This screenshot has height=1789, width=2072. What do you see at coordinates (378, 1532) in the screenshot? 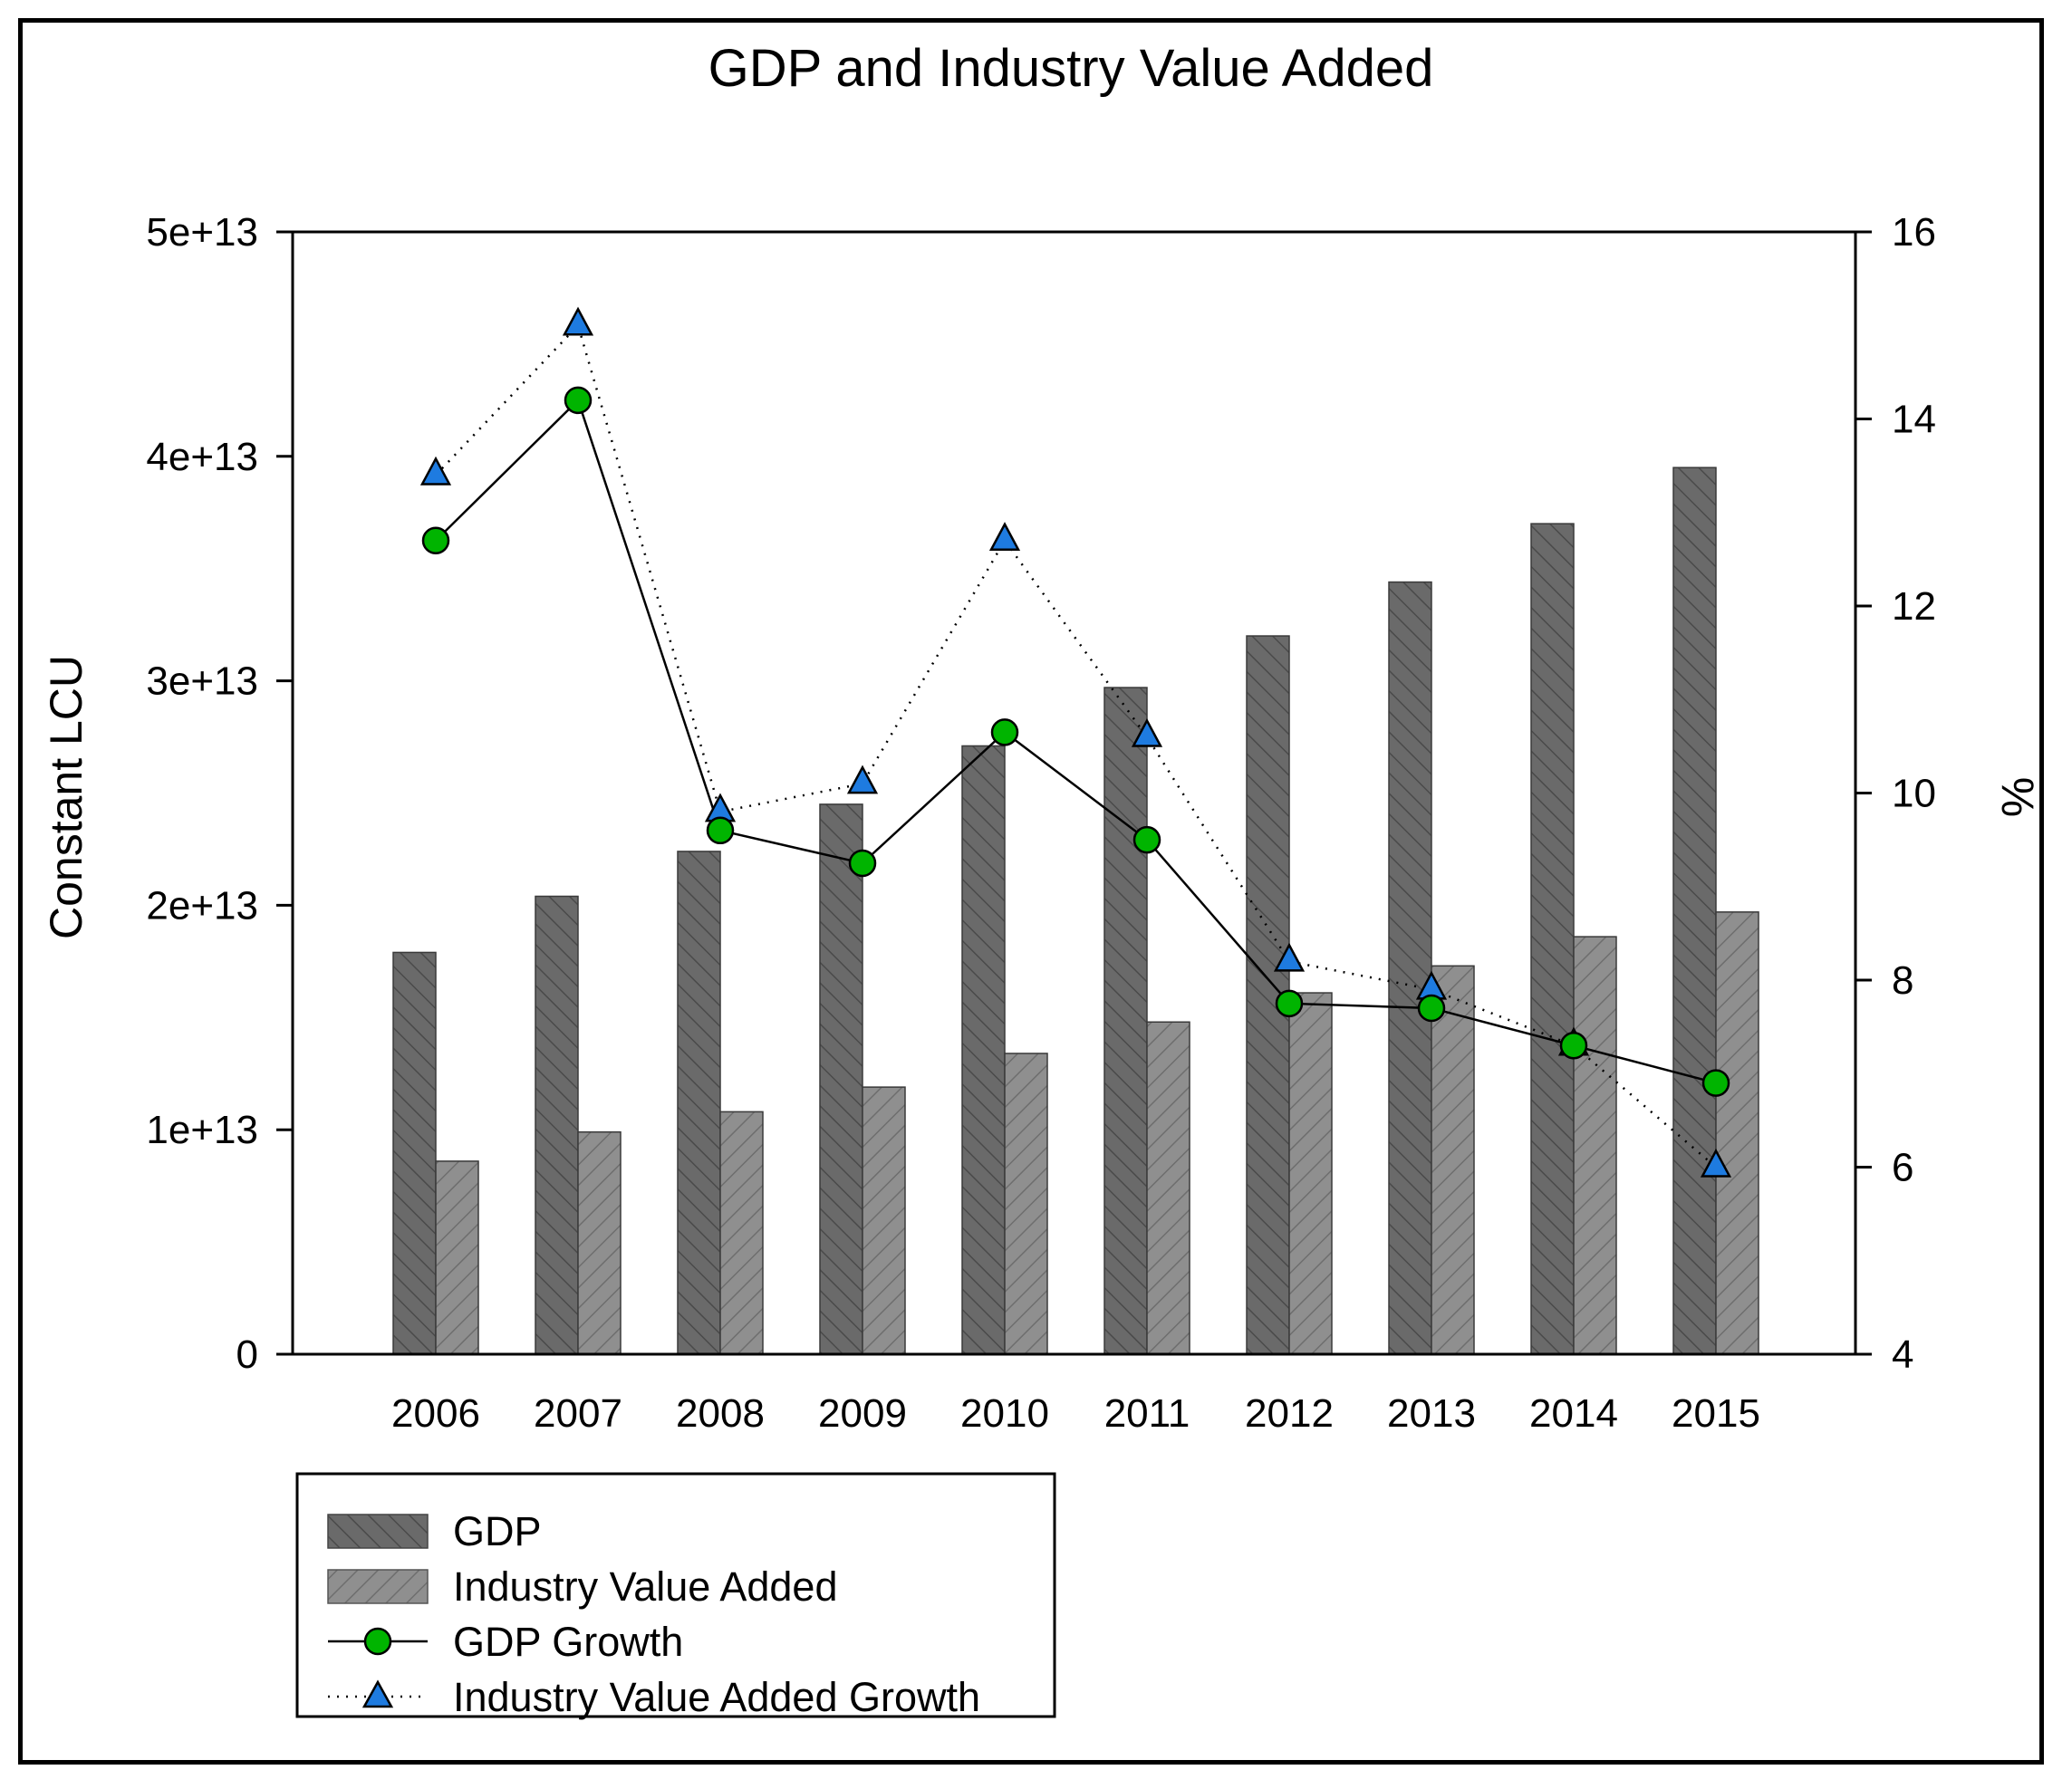
I see `legend-gdp-swatch` at bounding box center [378, 1532].